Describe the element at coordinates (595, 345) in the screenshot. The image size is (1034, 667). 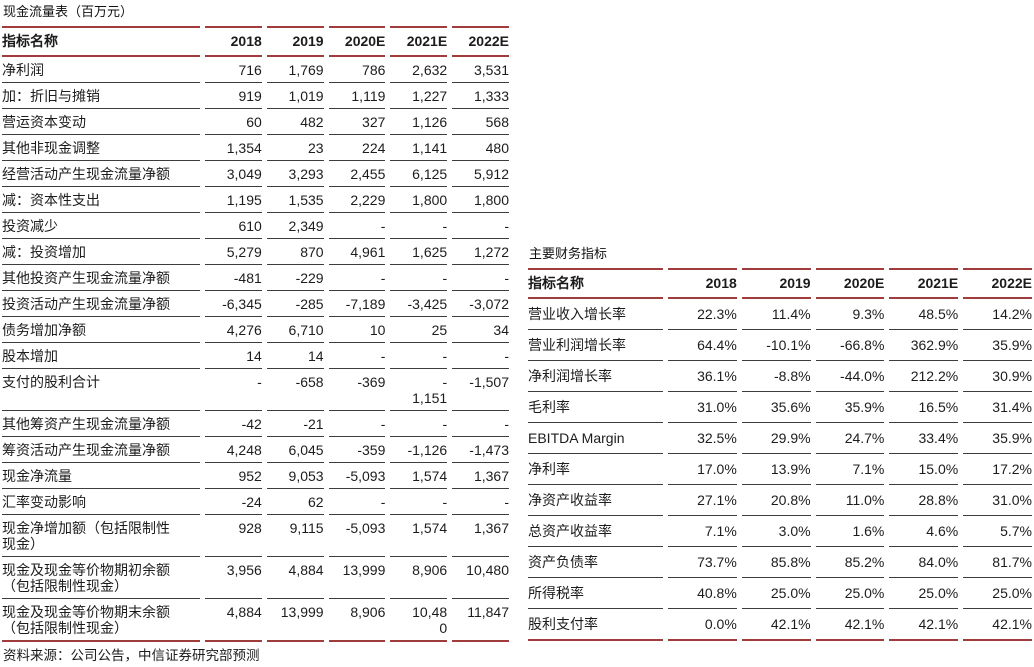
I see `row-label: 营业利润增长率` at that location.